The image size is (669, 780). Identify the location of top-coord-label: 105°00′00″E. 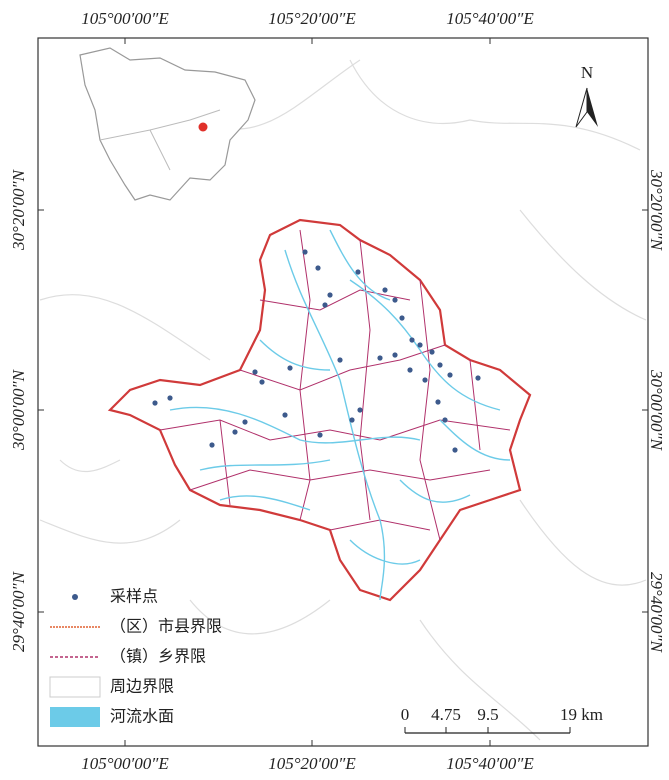
(125, 18).